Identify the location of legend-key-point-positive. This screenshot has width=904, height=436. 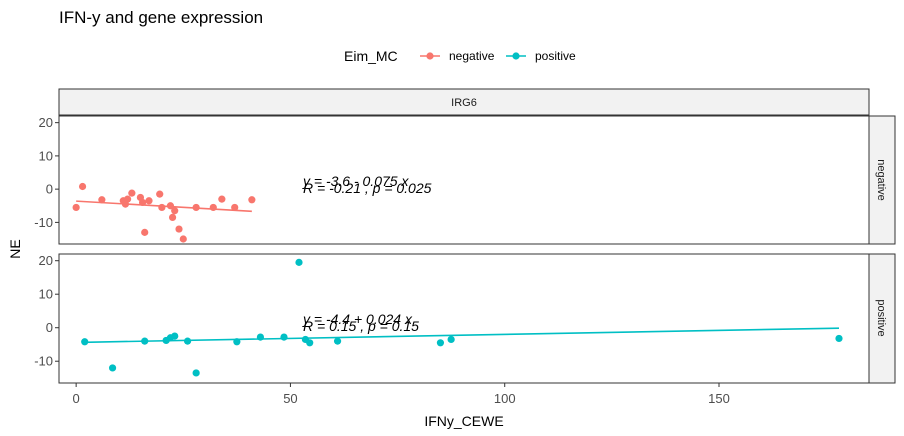
(516, 56).